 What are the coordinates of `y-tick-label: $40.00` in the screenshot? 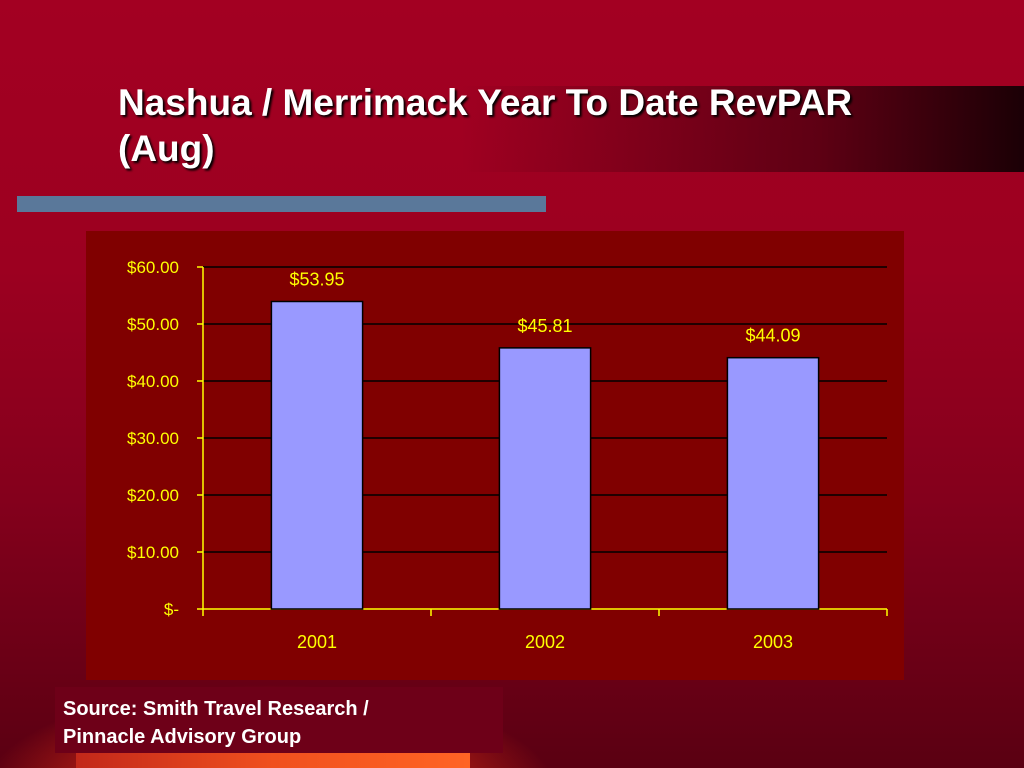 It's located at (153, 381).